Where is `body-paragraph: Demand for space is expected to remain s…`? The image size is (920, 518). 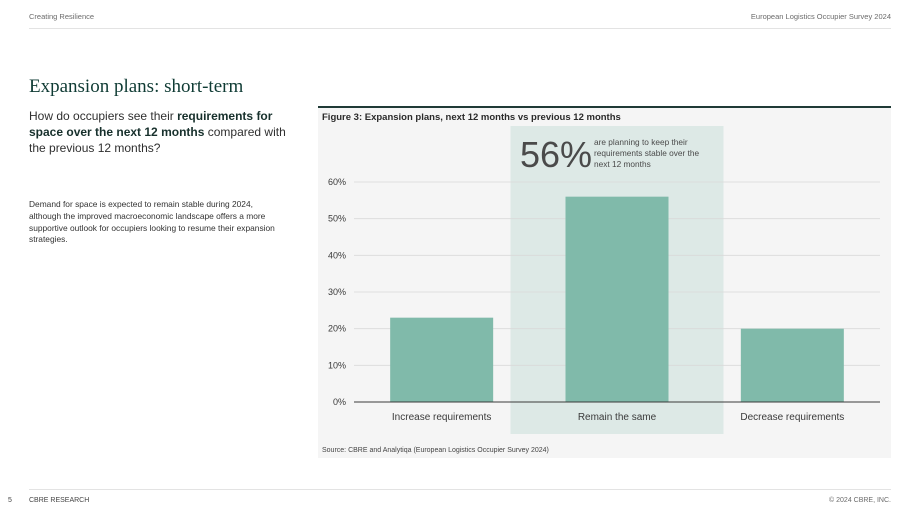
body-paragraph: Demand for space is expected to remain s… is located at coordinates (152, 222).